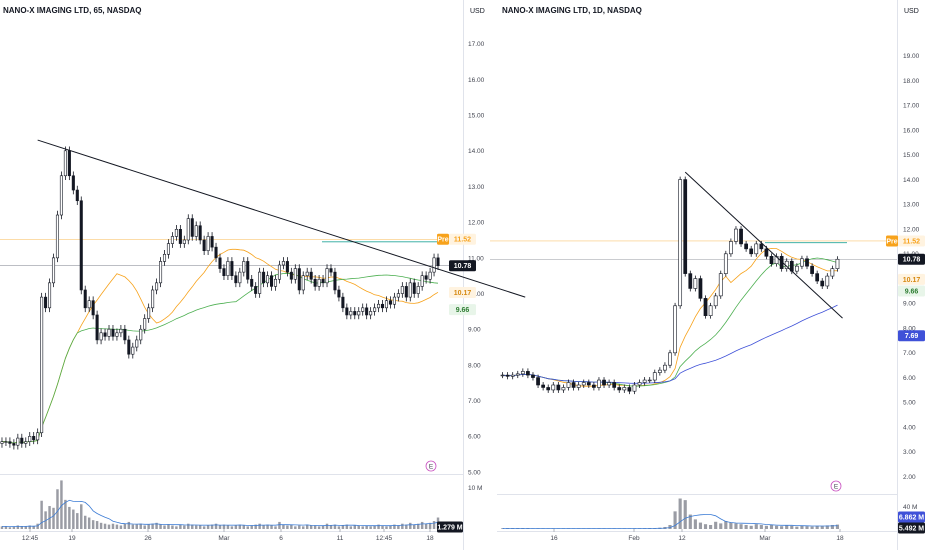 Image resolution: width=932 pixels, height=555 pixels. Describe the element at coordinates (840, 538) in the screenshot. I see `right-x-tick-4: 18` at that location.